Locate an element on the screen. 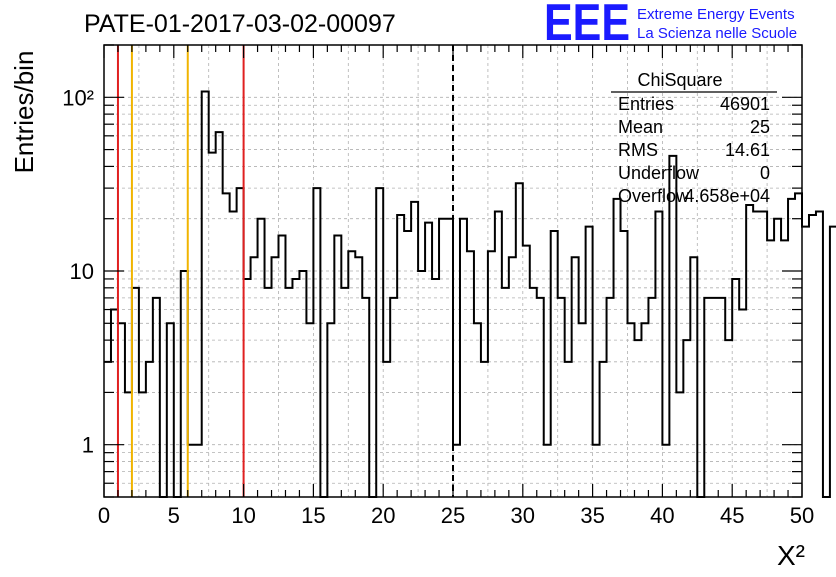 The height and width of the screenshot is (577, 836). stats-value-underflow: 0 is located at coordinates (765, 173).